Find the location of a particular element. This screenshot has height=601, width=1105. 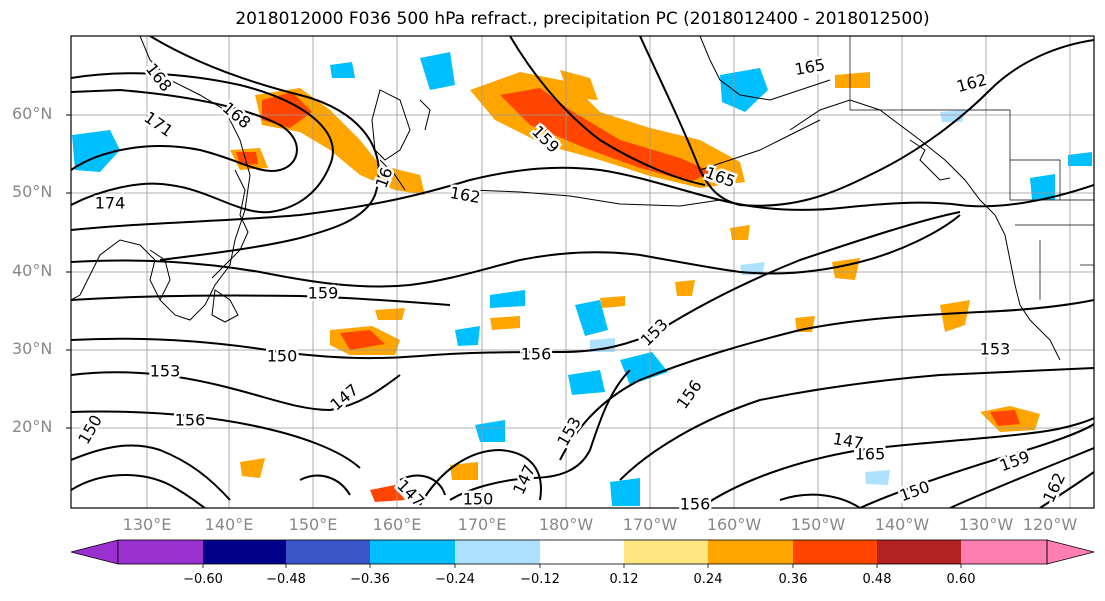

lon-label: 140°W is located at coordinates (902, 524).